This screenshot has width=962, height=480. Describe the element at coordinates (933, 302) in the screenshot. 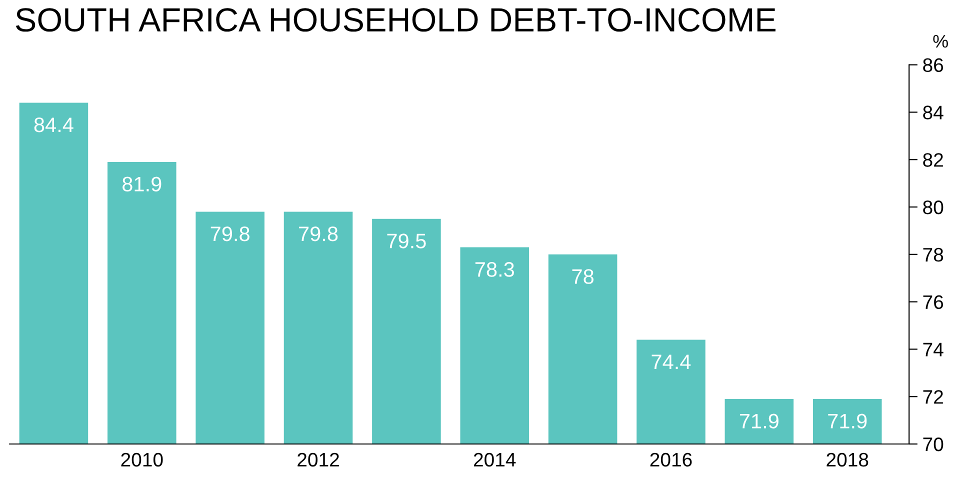

I see `y-tick-label: 76` at that location.